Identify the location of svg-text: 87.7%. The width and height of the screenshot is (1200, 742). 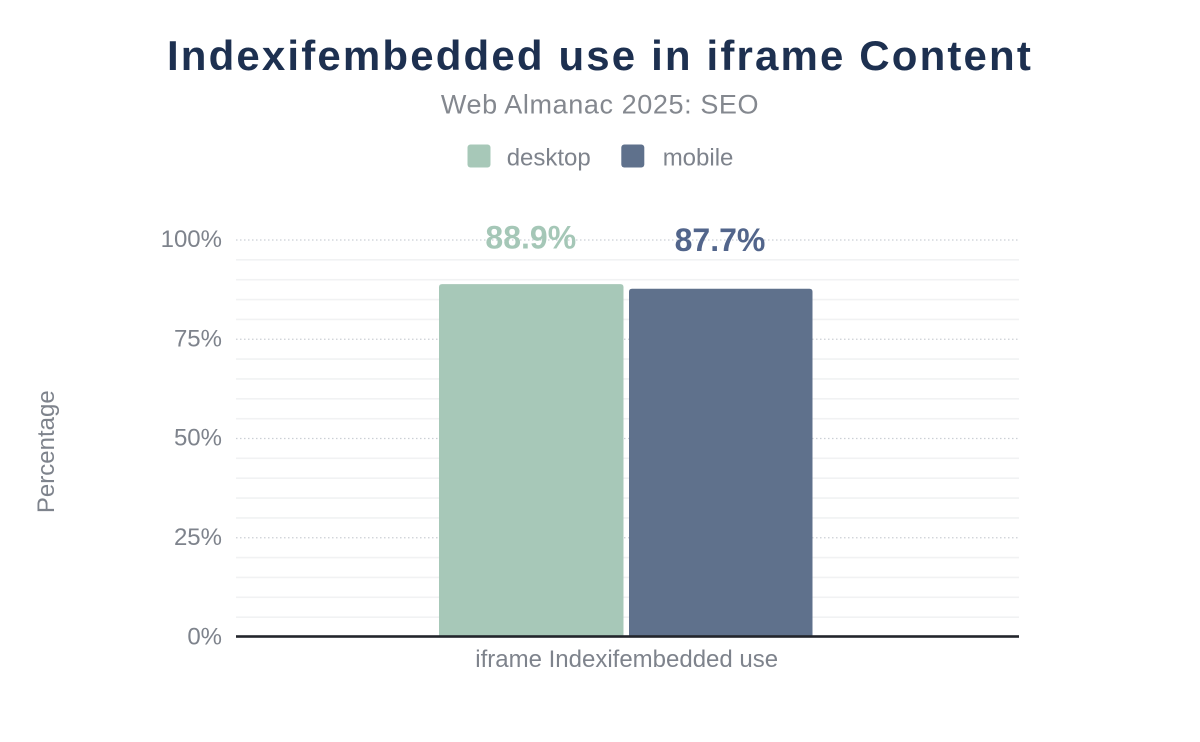
(720, 240).